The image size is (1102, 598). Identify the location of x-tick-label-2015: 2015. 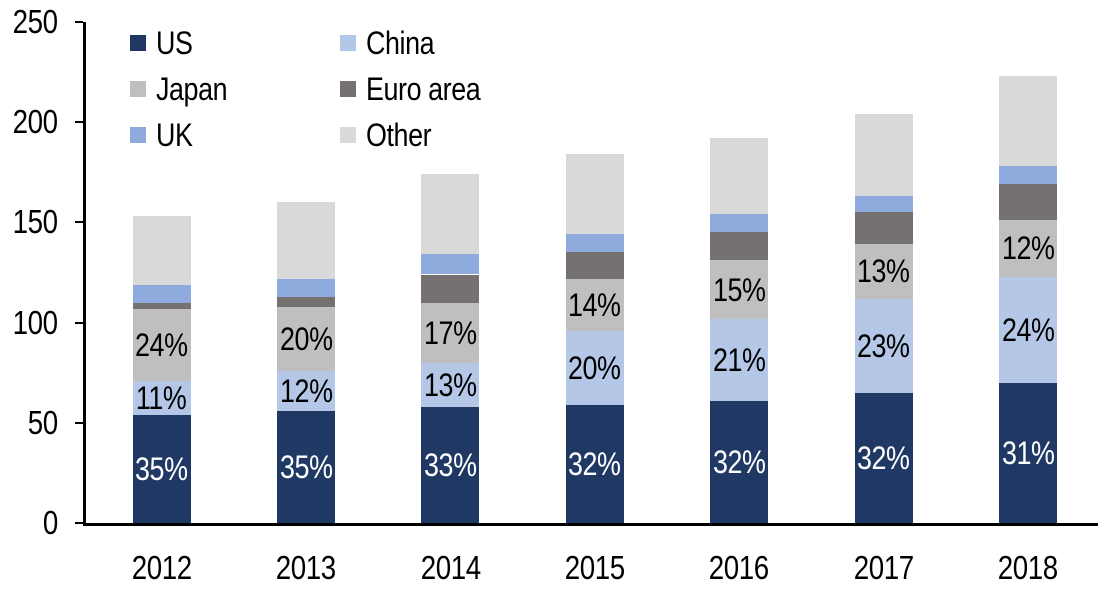
(595, 568).